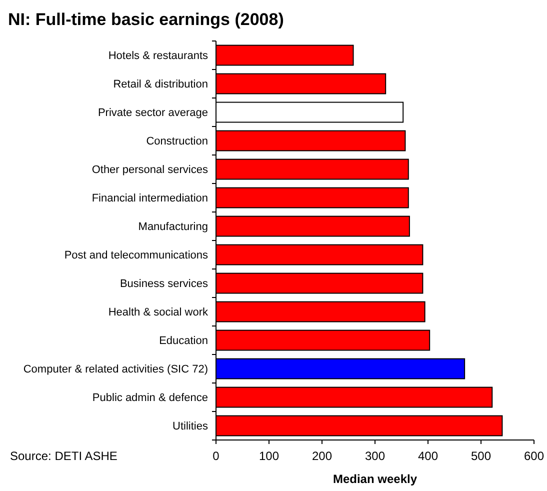  Describe the element at coordinates (190, 426) in the screenshot. I see `y-tick-label: Utilities` at that location.